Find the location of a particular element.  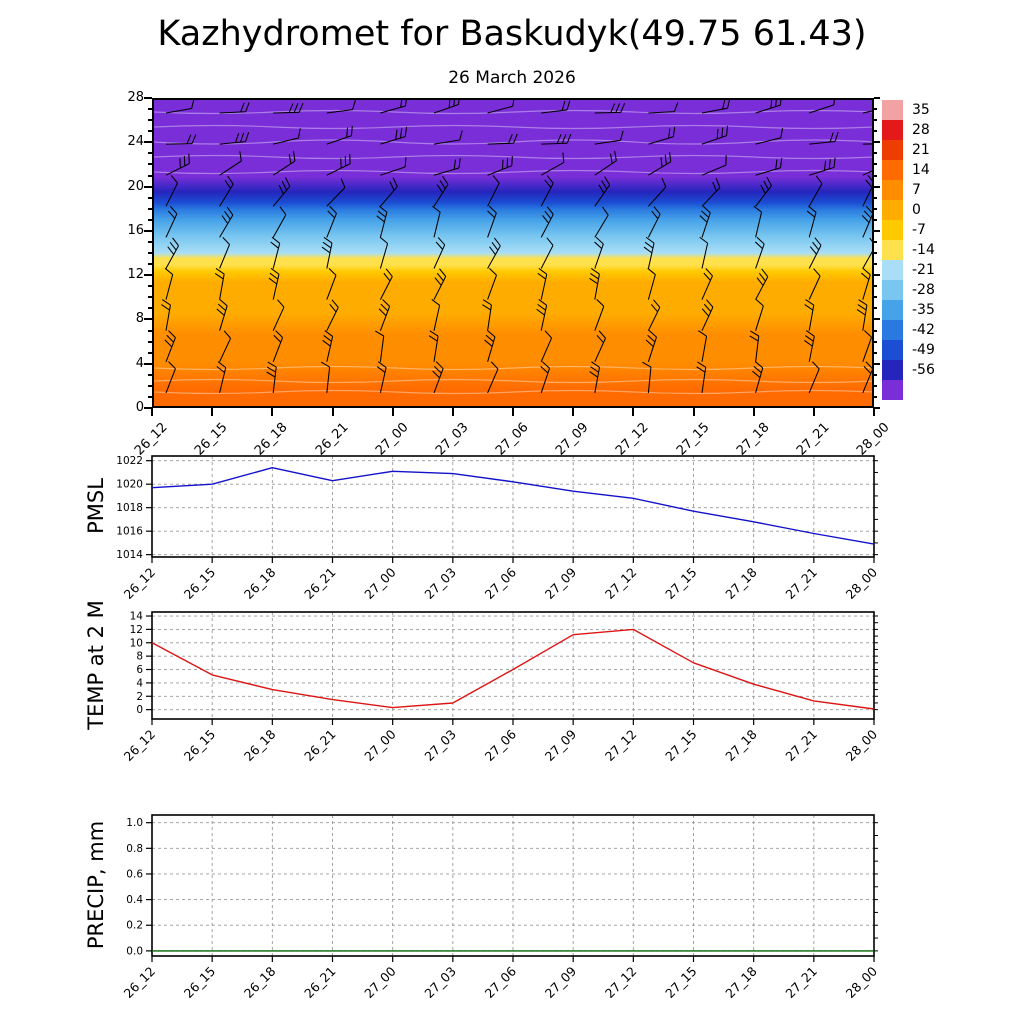

colorbar-label: 14 is located at coordinates (921, 170).